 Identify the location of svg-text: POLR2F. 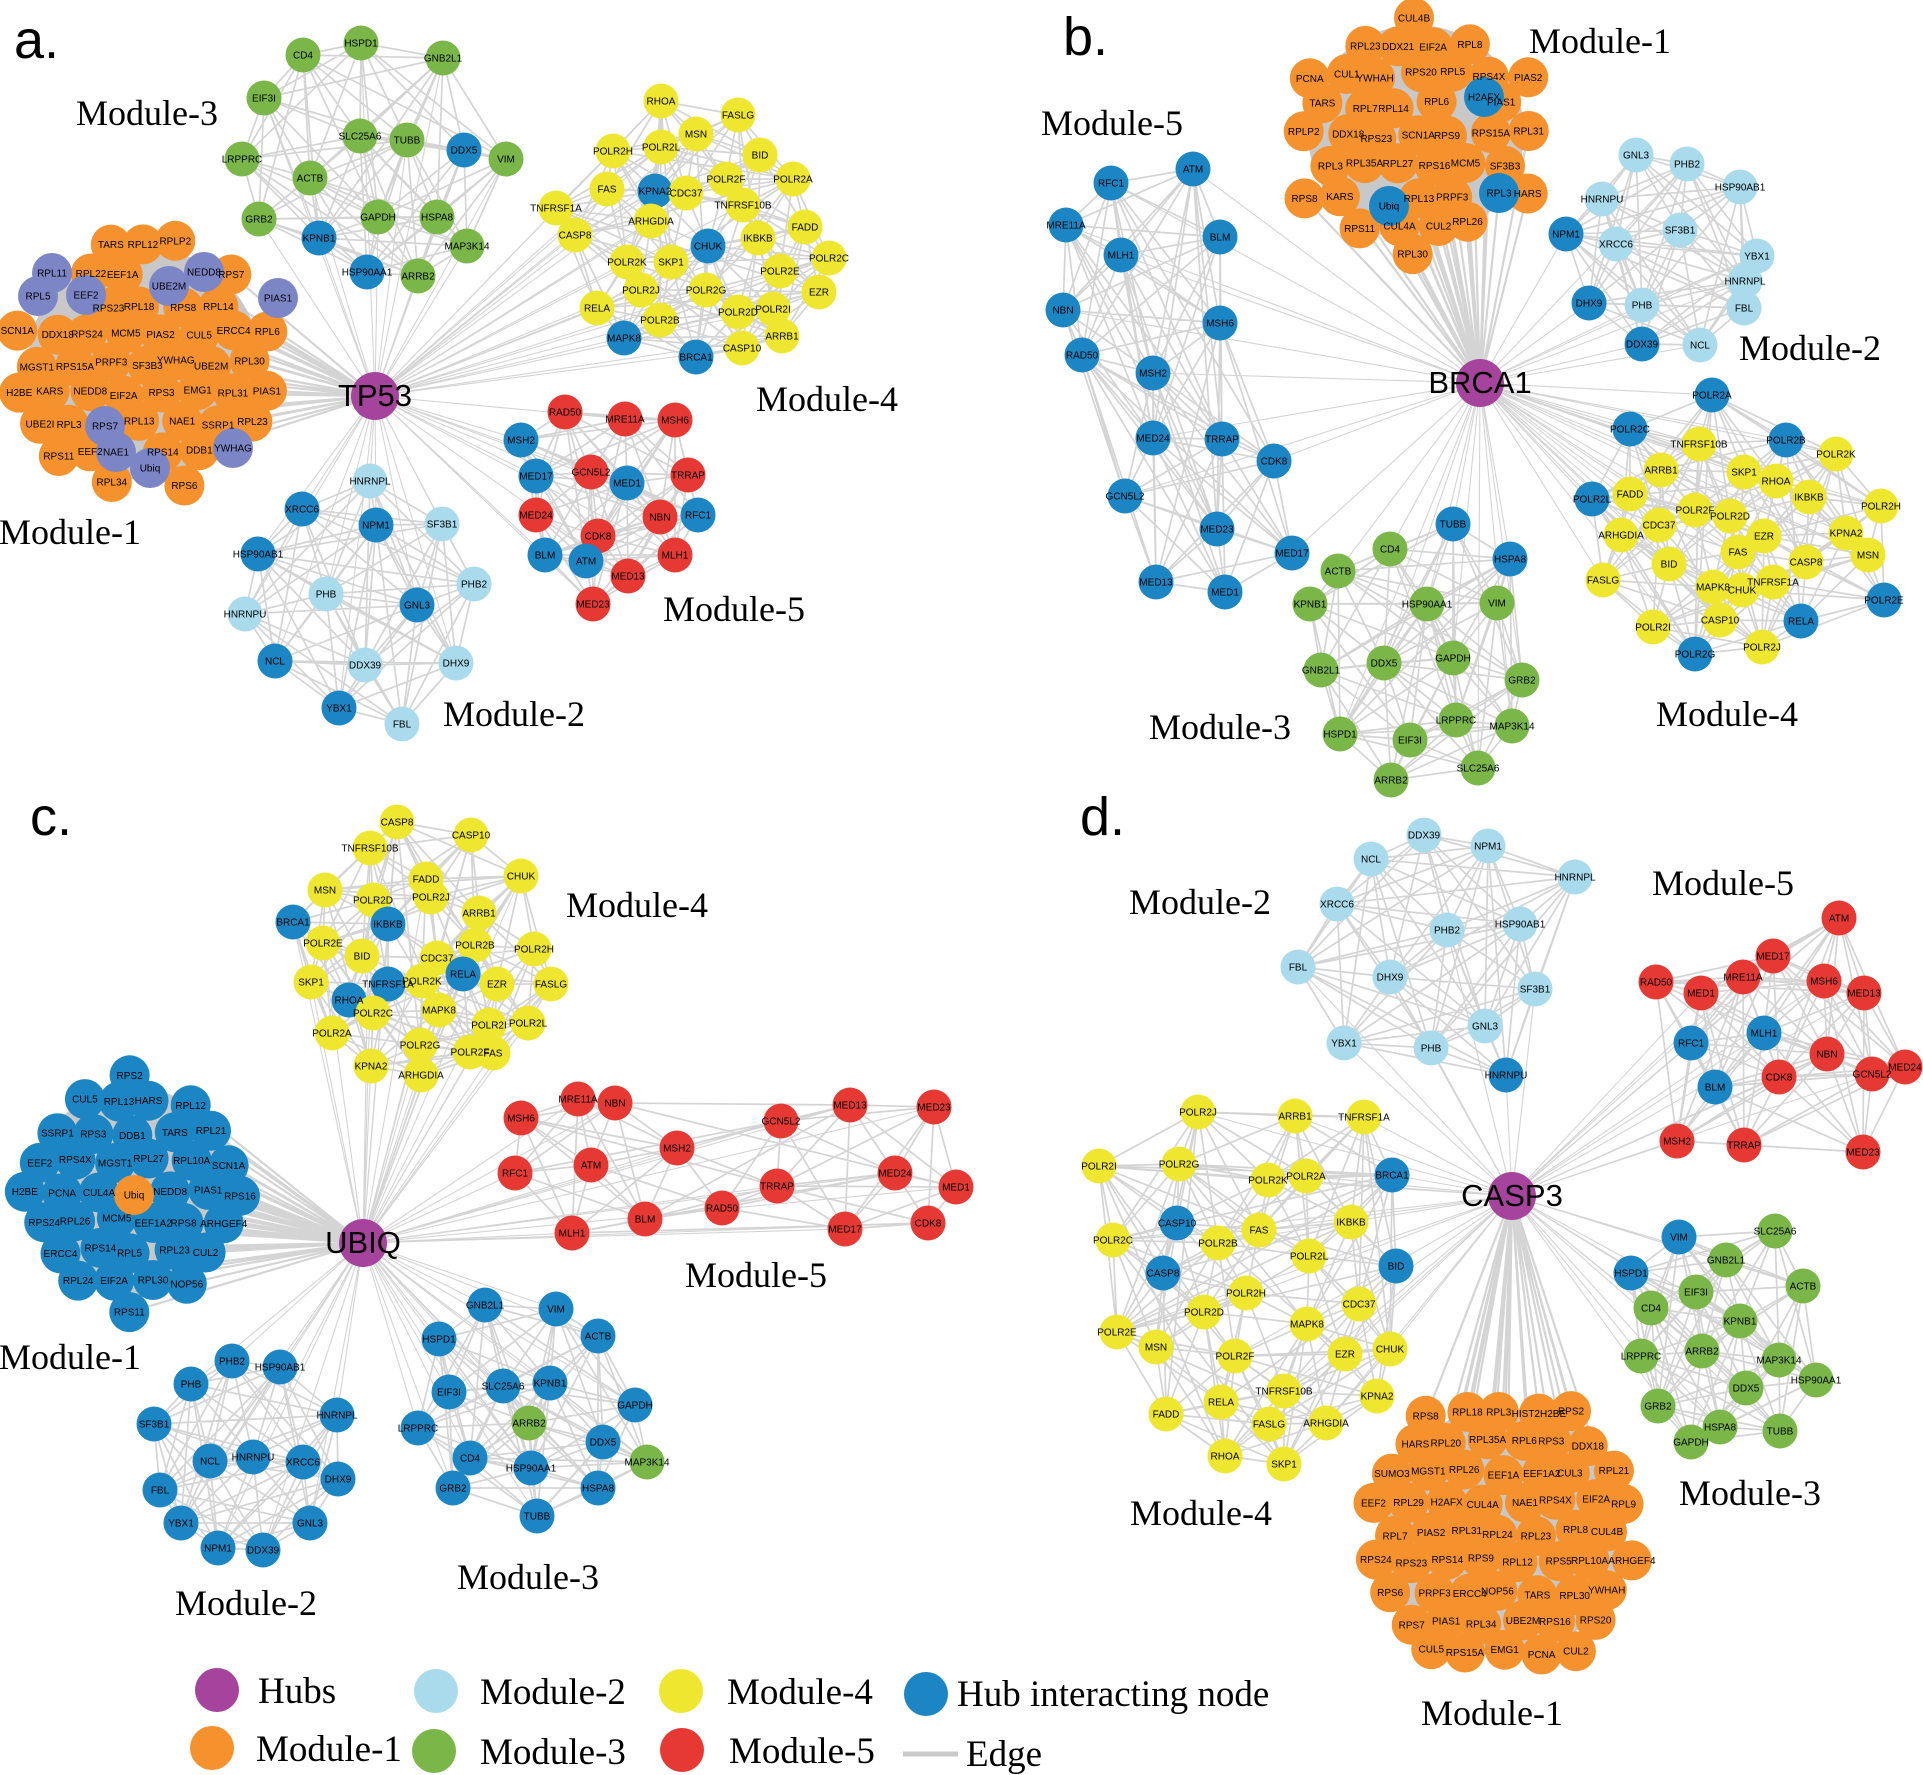
(470, 1053).